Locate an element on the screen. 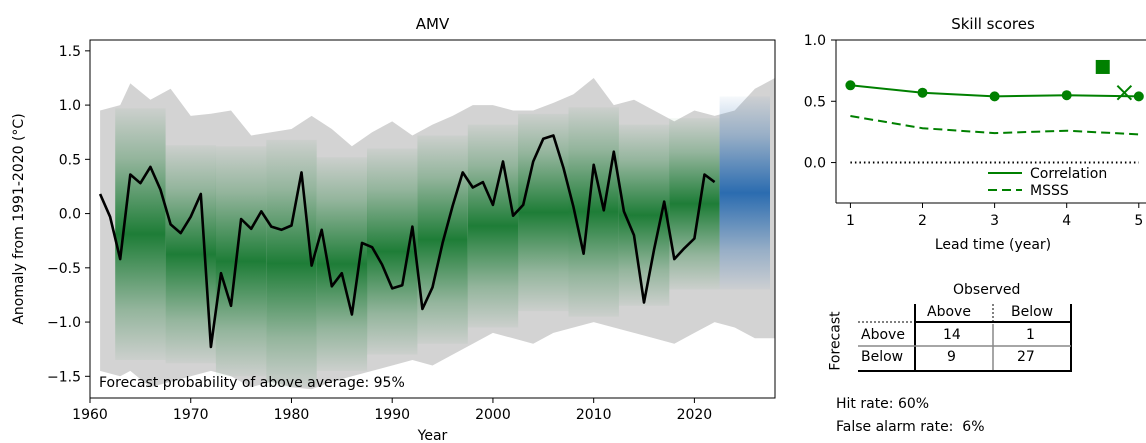  legend-correlation-label: Correlation is located at coordinates (1068, 174).